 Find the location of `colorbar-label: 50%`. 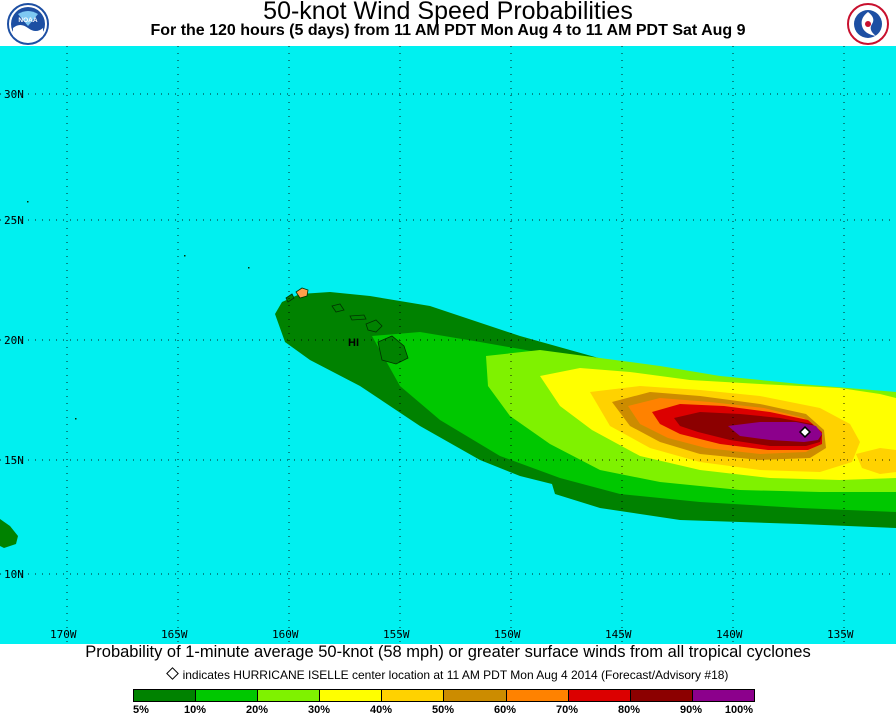

colorbar-label: 50% is located at coordinates (443, 710).